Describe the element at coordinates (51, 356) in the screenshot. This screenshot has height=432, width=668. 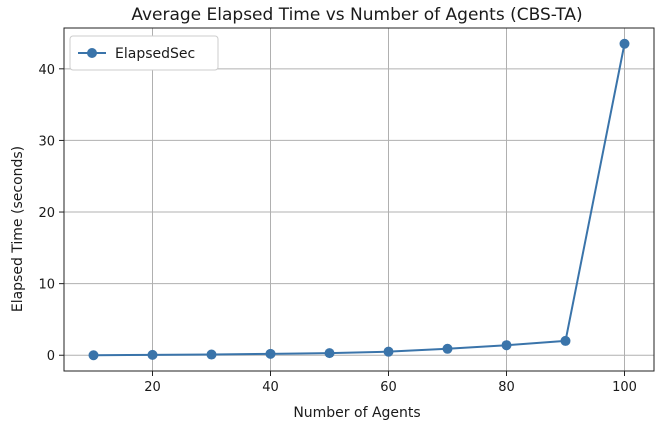
I see `y-tick-label: 0` at that location.